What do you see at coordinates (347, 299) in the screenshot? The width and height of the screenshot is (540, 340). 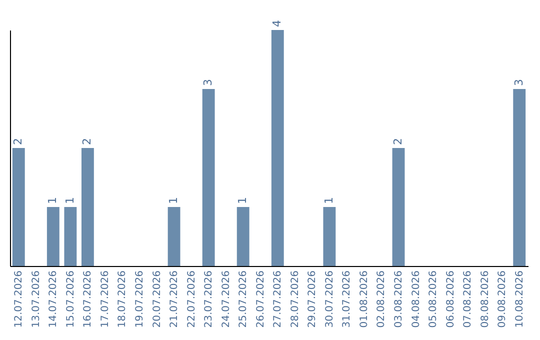 I see `x-tick-label: 31.07.2026` at bounding box center [347, 299].